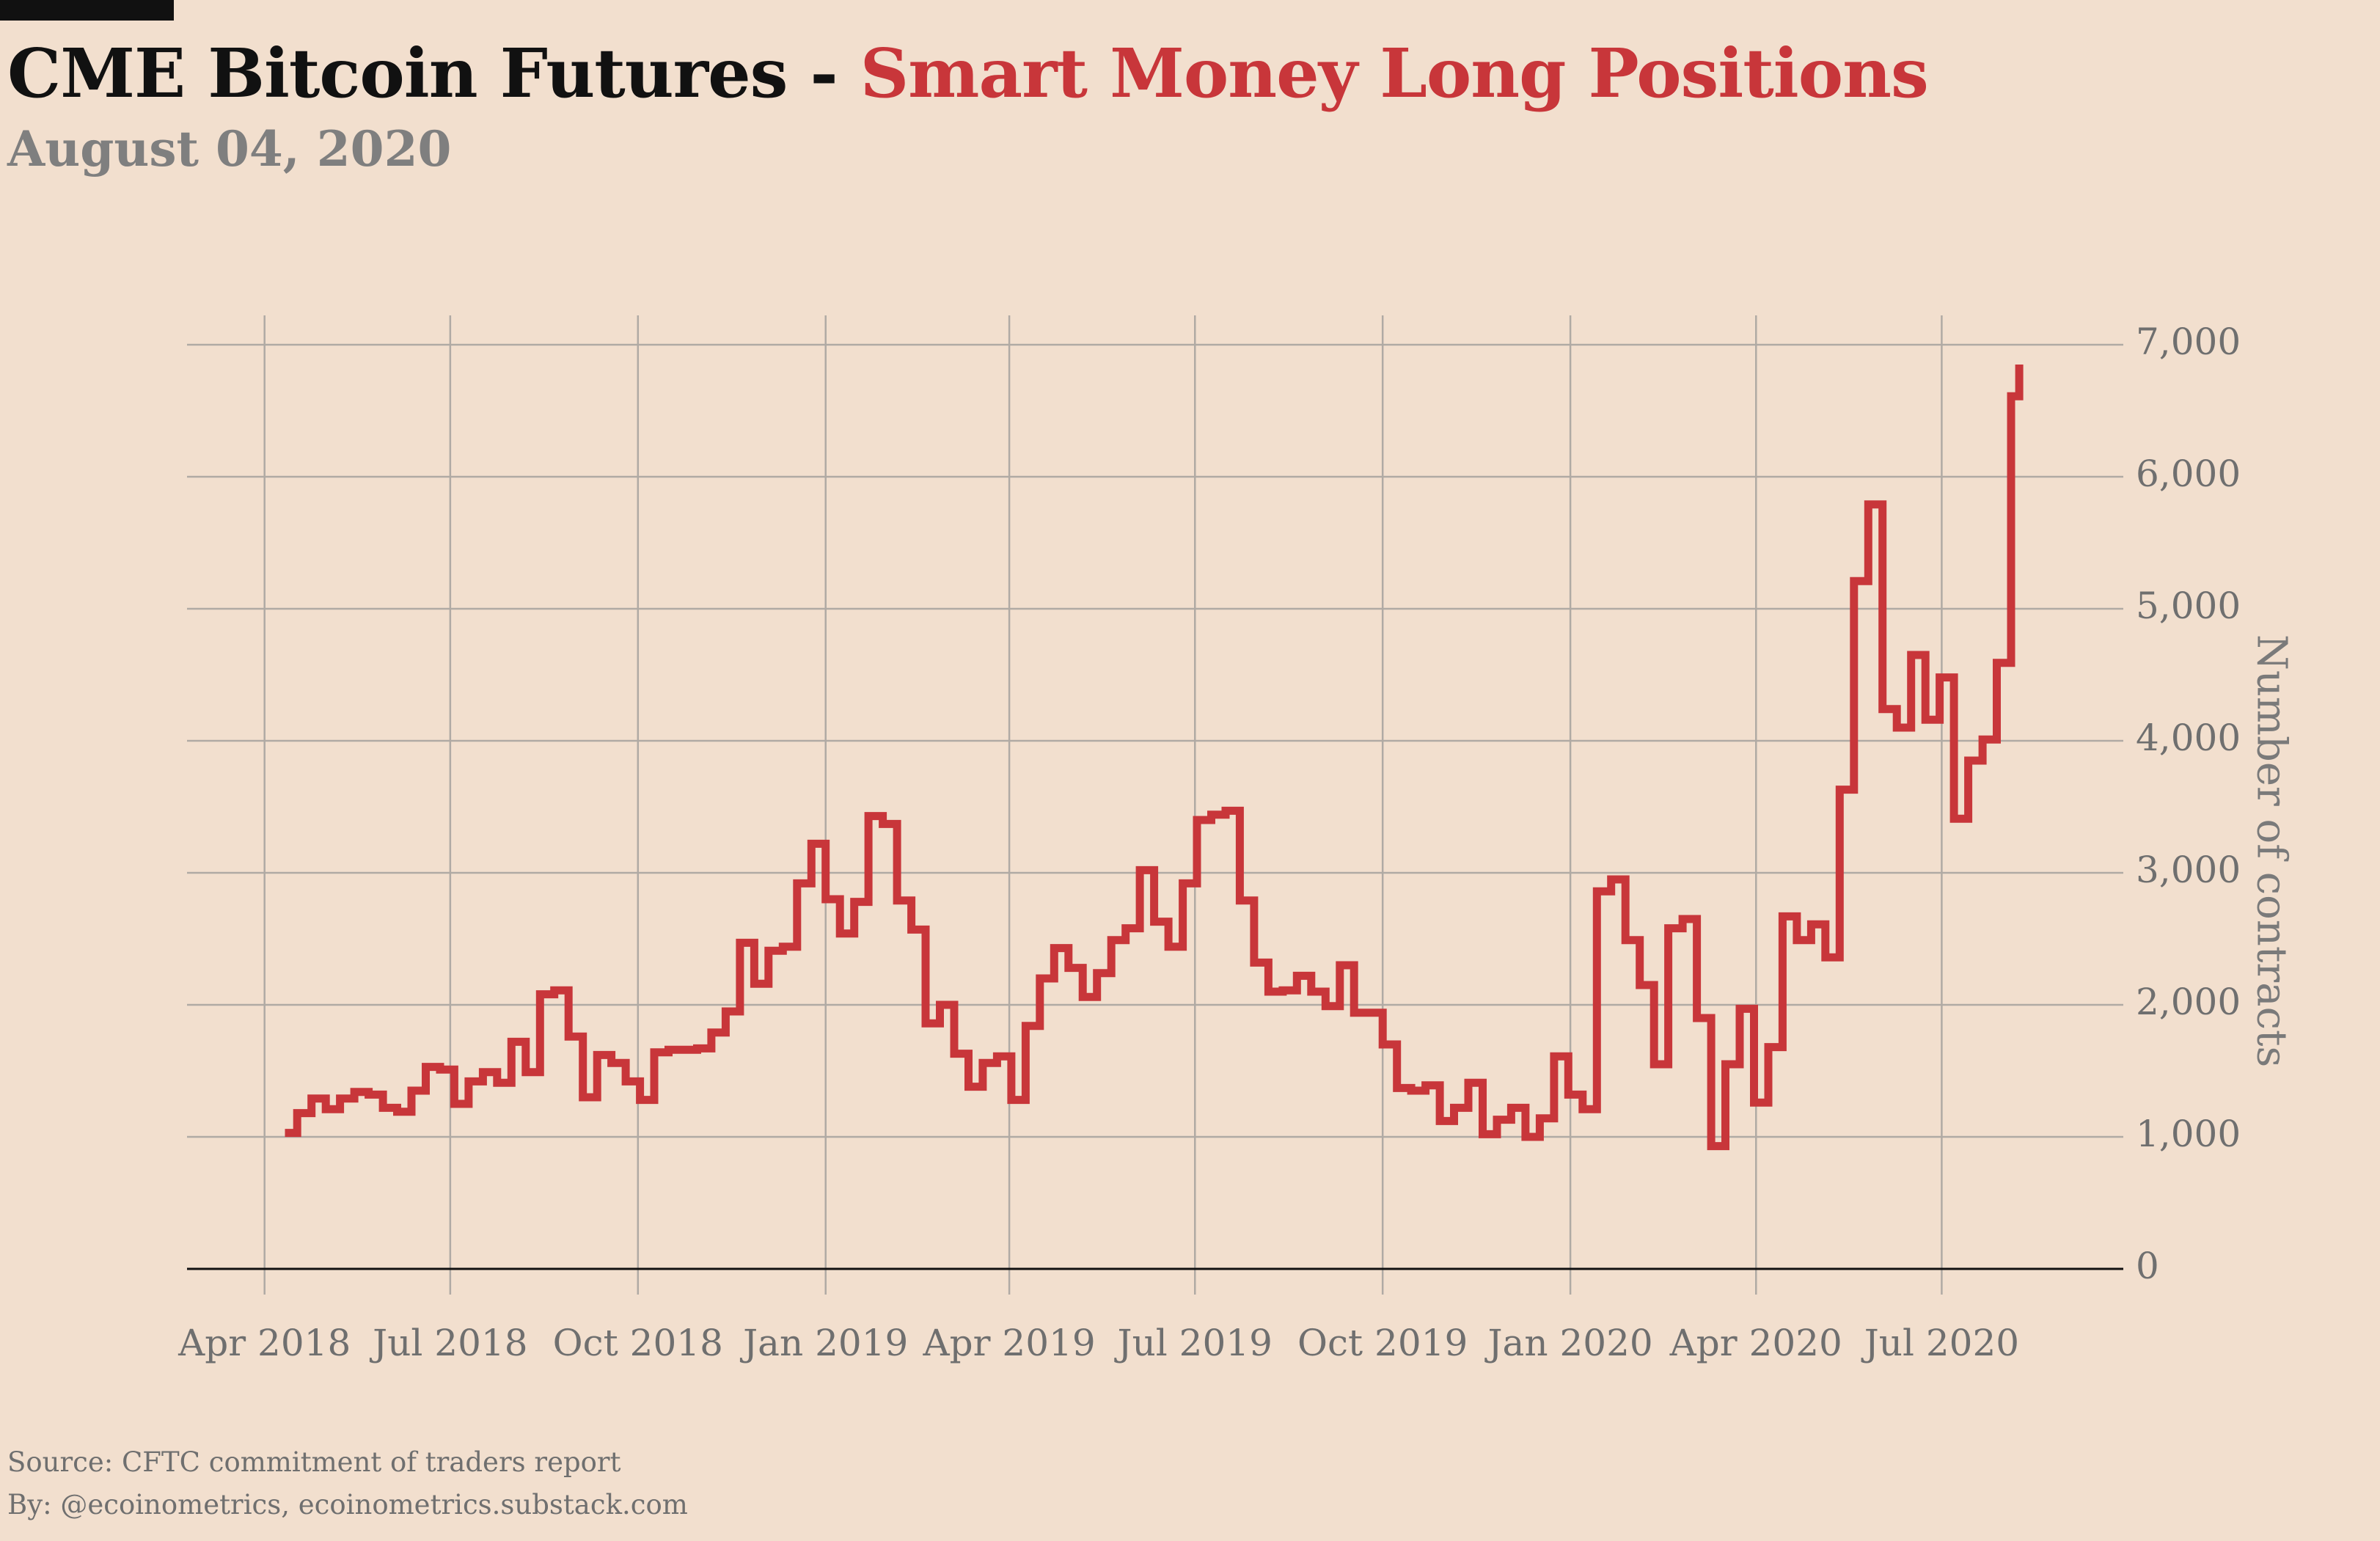  Describe the element at coordinates (2189, 738) in the screenshot. I see `y-tick-label: 4,000` at that location.